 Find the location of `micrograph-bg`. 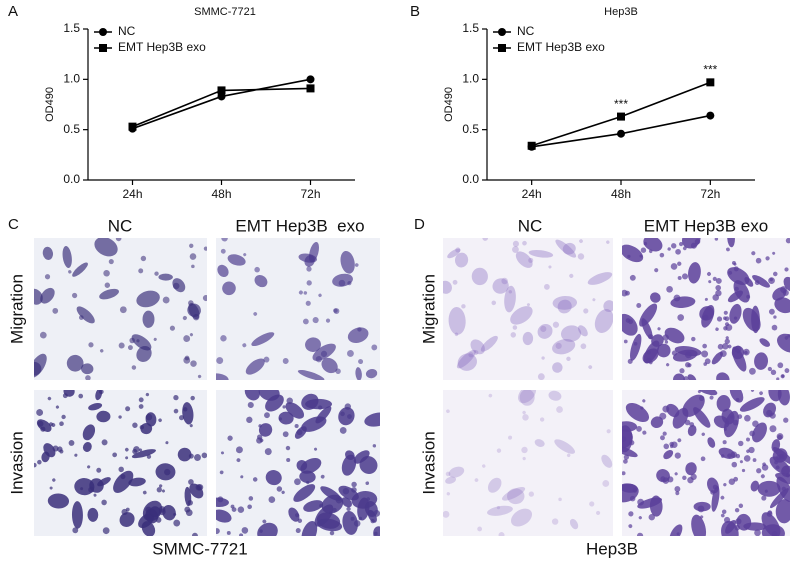

micrograph-bg is located at coordinates (120, 463).